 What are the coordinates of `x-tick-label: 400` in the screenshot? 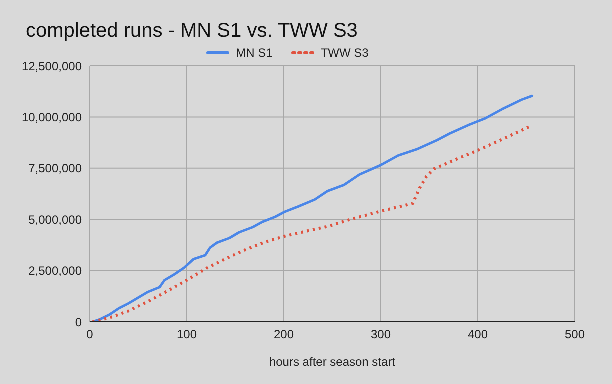 It's located at (478, 335).